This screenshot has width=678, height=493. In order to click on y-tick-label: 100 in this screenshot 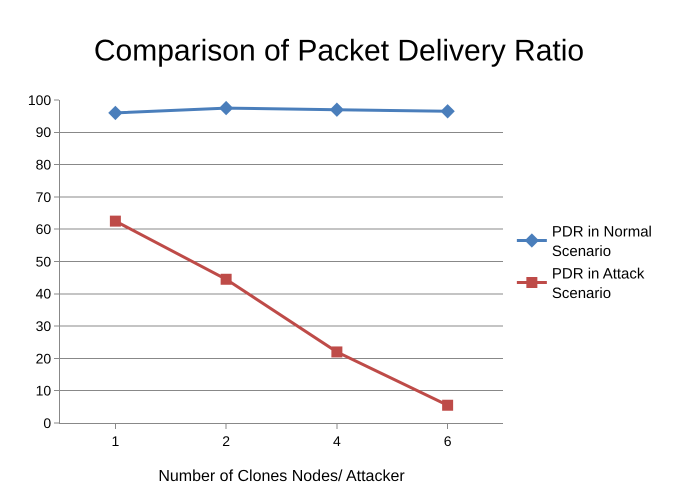, I will do `click(40, 100)`.